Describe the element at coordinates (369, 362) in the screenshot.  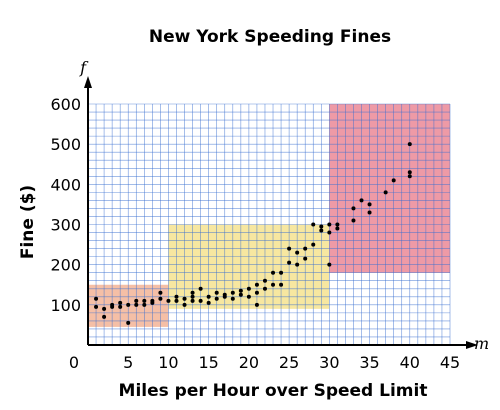
I see `x-tick-label: 35` at that location.